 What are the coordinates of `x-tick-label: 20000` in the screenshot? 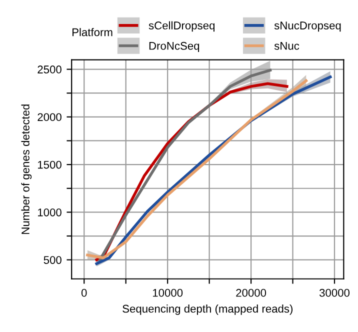 It's located at (251, 292).